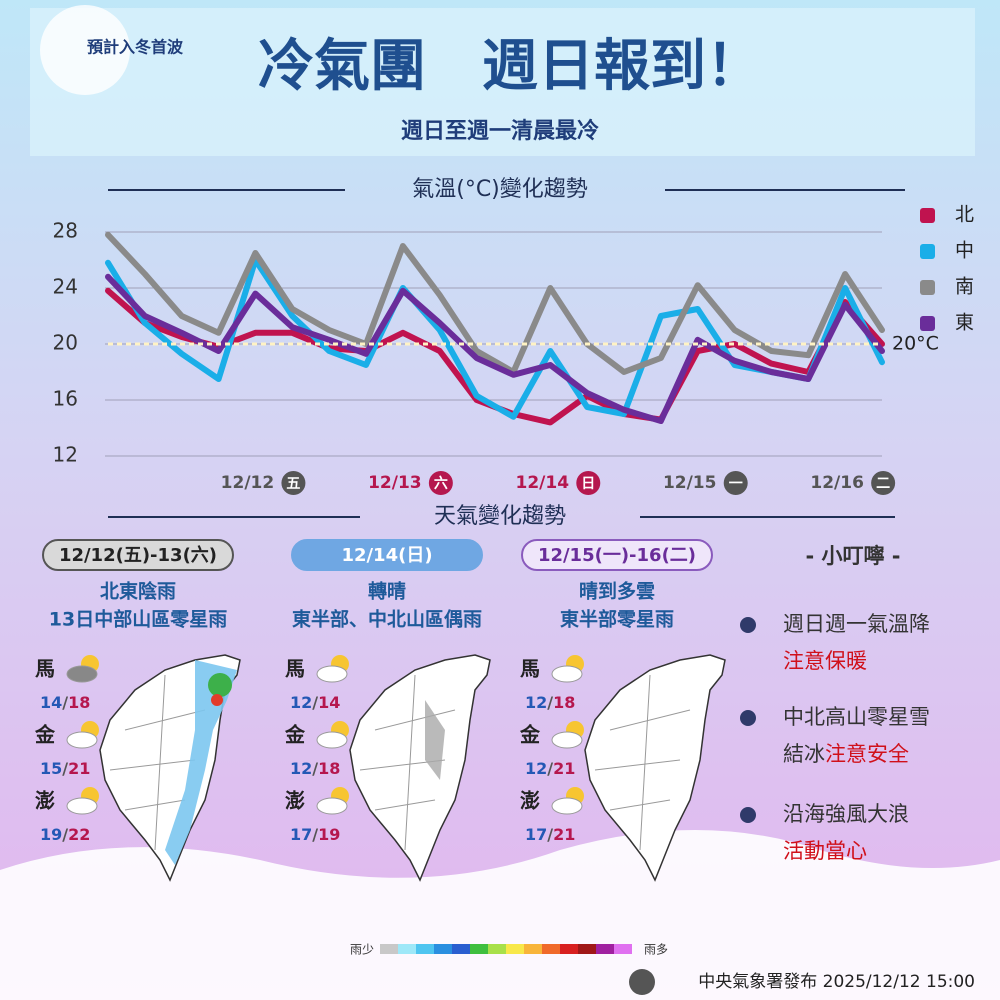  I want to click on temperature: 19/22, so click(65, 834).